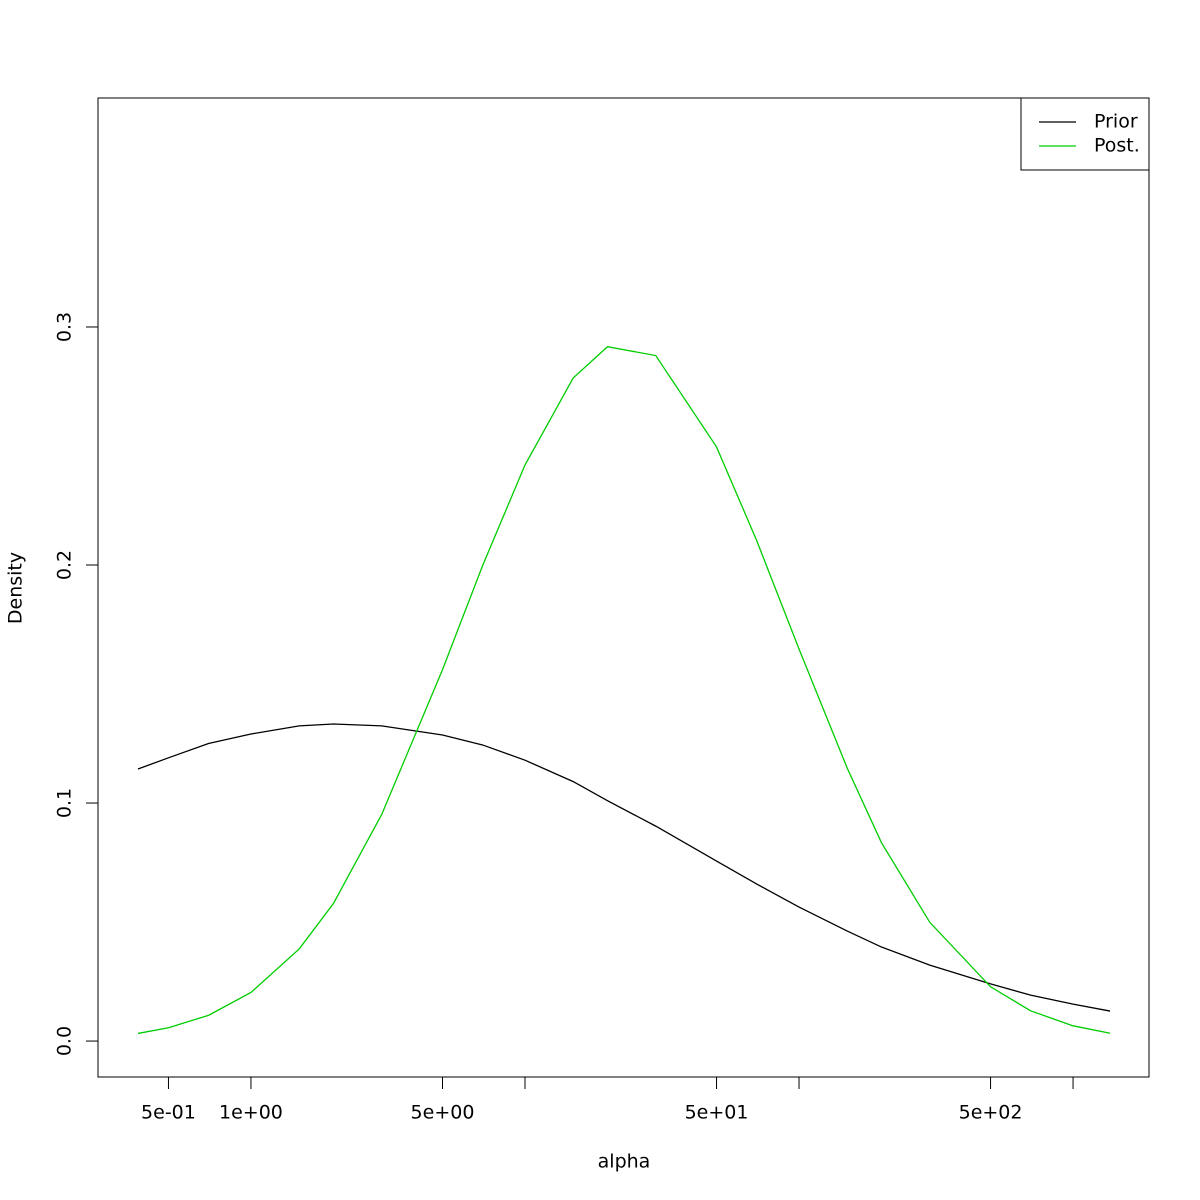 The width and height of the screenshot is (1200, 1200). What do you see at coordinates (624, 1162) in the screenshot?
I see `x-axis-title: alpha` at bounding box center [624, 1162].